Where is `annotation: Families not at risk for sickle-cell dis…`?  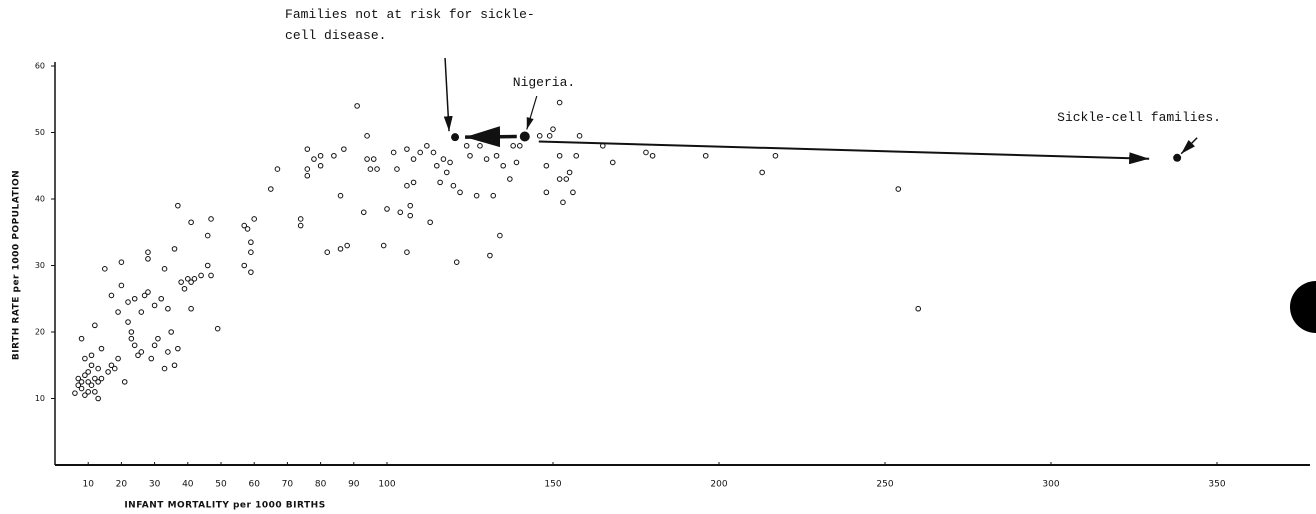
annotation: Families not at risk for sickle-cell dis… is located at coordinates (410, 25).